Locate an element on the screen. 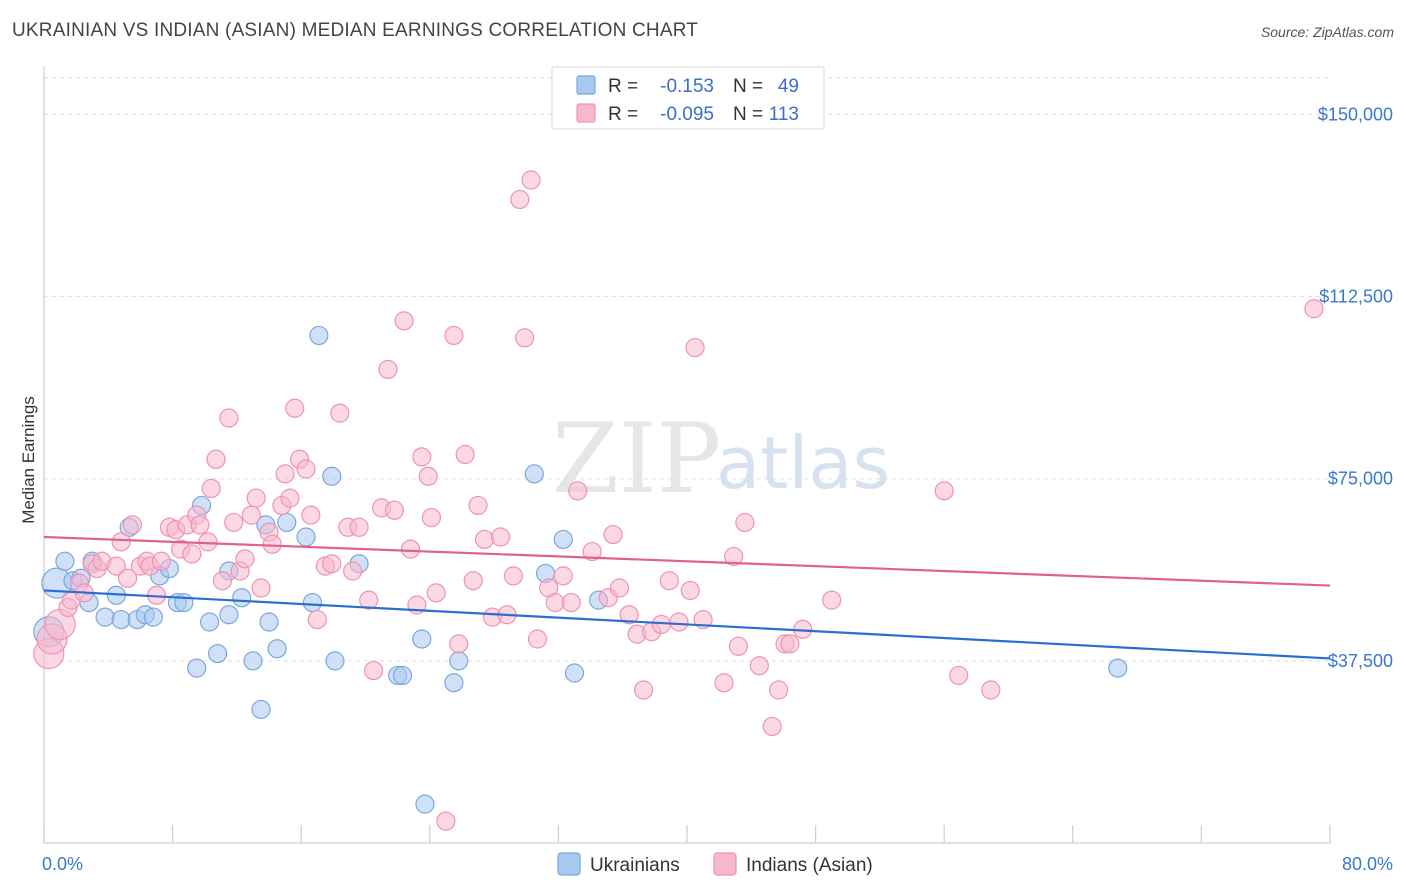 This screenshot has width=1406, height=892. legend-r-label-indians: R = is located at coordinates (623, 114).